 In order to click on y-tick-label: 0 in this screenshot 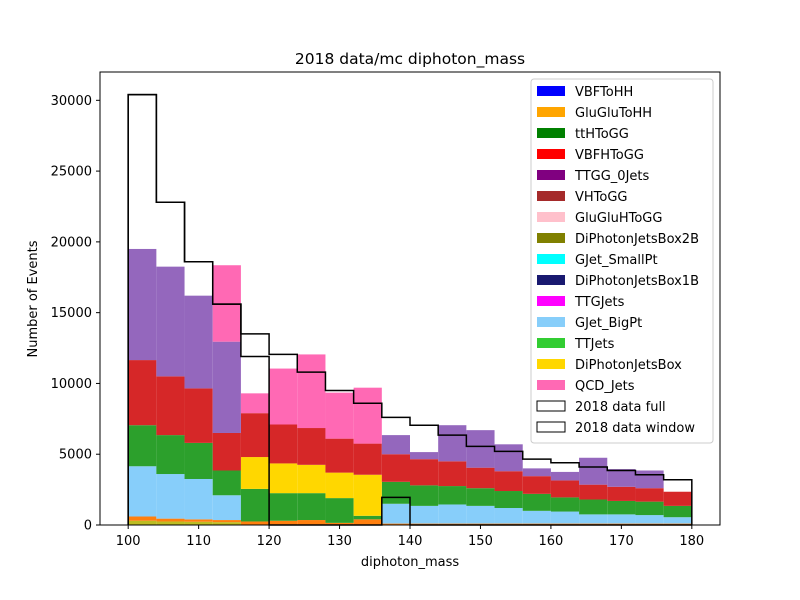, I will do `click(88, 526)`.